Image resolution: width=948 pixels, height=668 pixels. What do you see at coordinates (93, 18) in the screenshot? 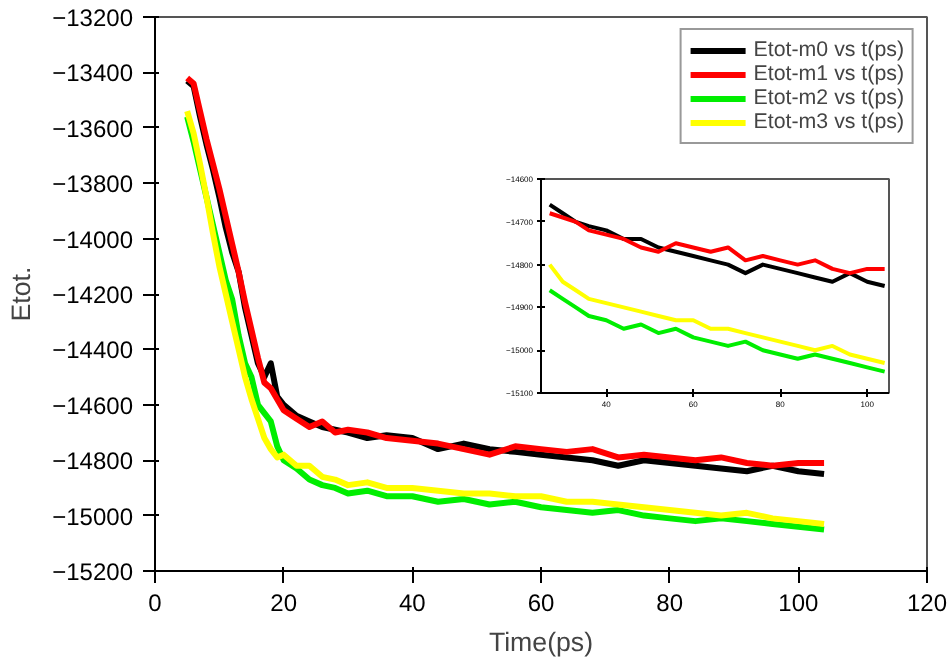
I see `y-tick-label: −13200` at bounding box center [93, 18].